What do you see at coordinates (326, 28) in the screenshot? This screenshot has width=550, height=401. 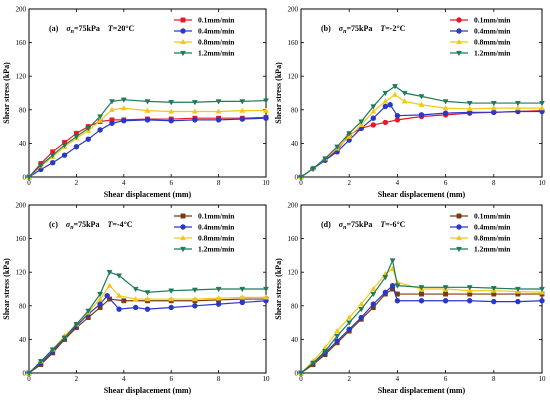 I see `panel-label: (b)` at bounding box center [326, 28].